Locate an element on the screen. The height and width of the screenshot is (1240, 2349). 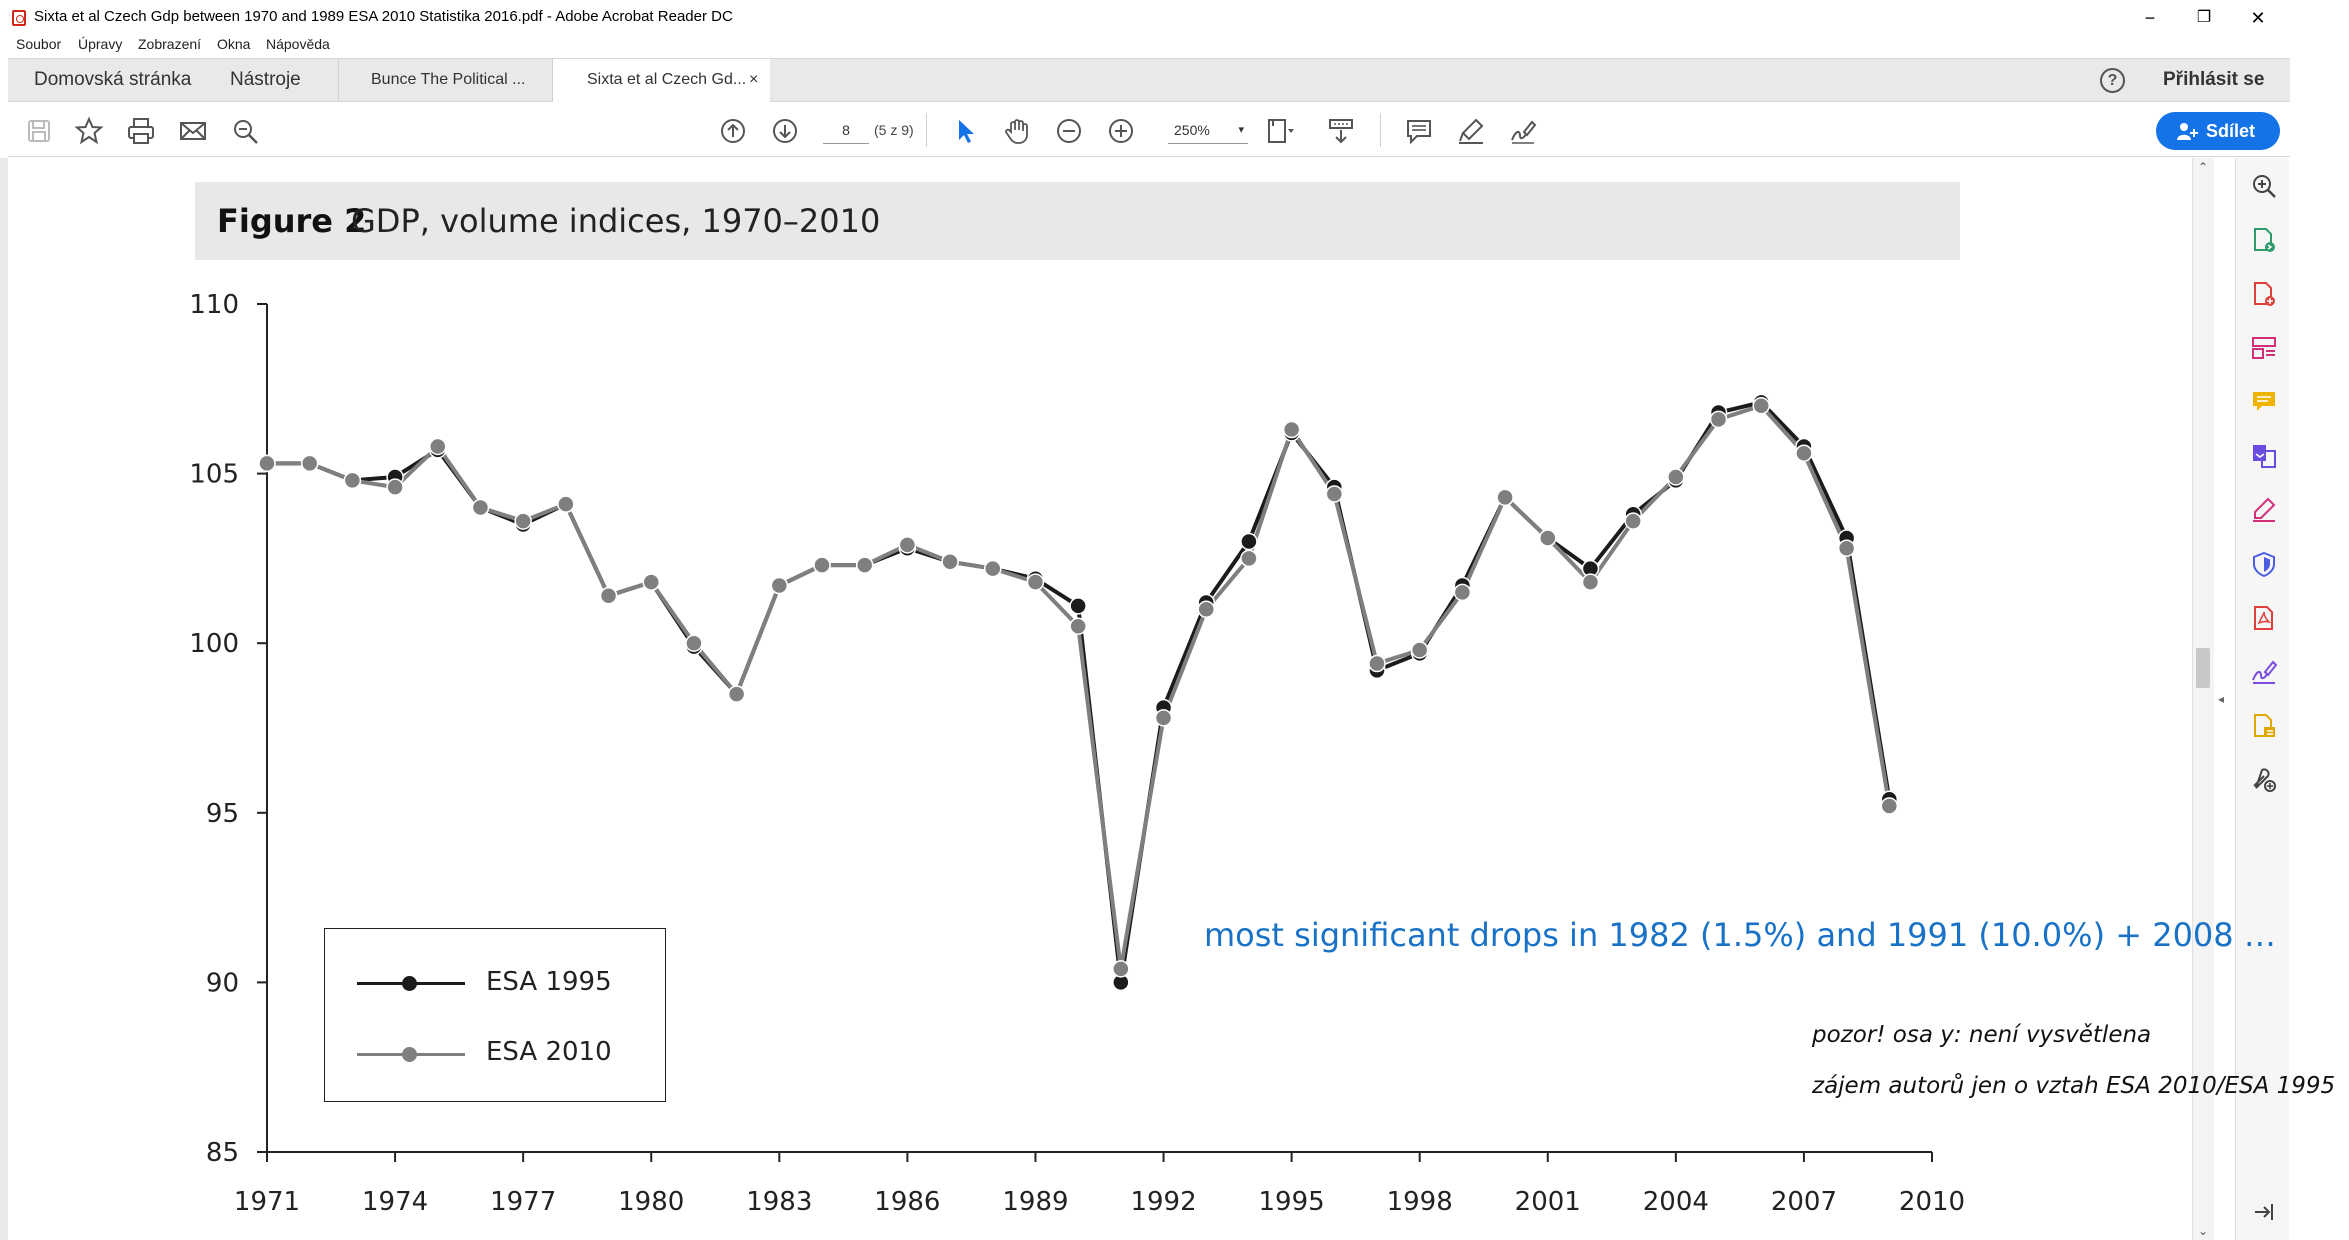
select-cursor-icon is located at coordinates (965, 131).